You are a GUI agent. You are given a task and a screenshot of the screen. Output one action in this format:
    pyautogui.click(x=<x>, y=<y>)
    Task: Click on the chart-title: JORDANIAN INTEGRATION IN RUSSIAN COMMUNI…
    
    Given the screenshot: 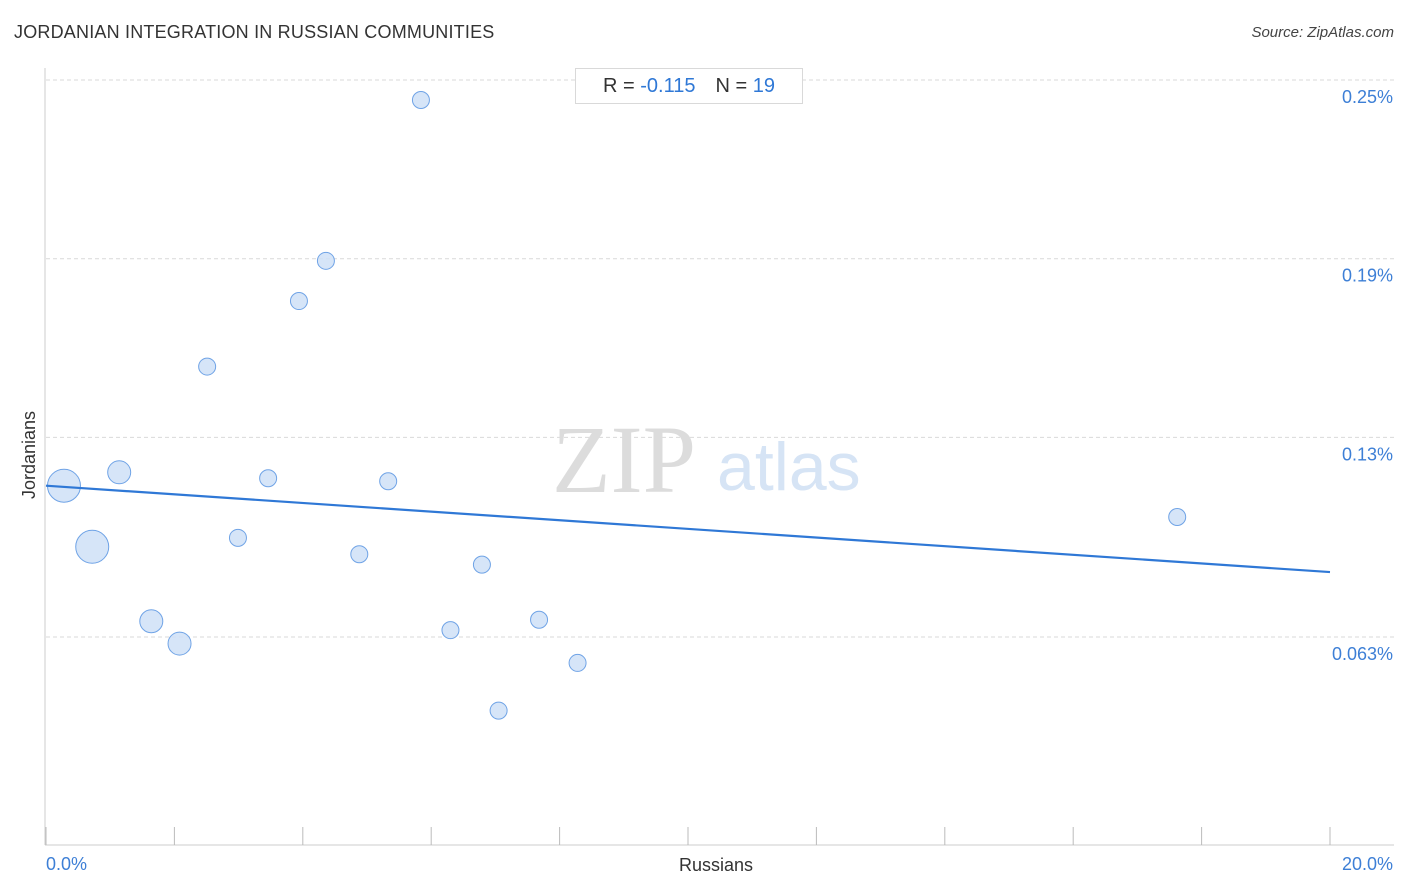 What is the action you would take?
    pyautogui.click(x=254, y=32)
    